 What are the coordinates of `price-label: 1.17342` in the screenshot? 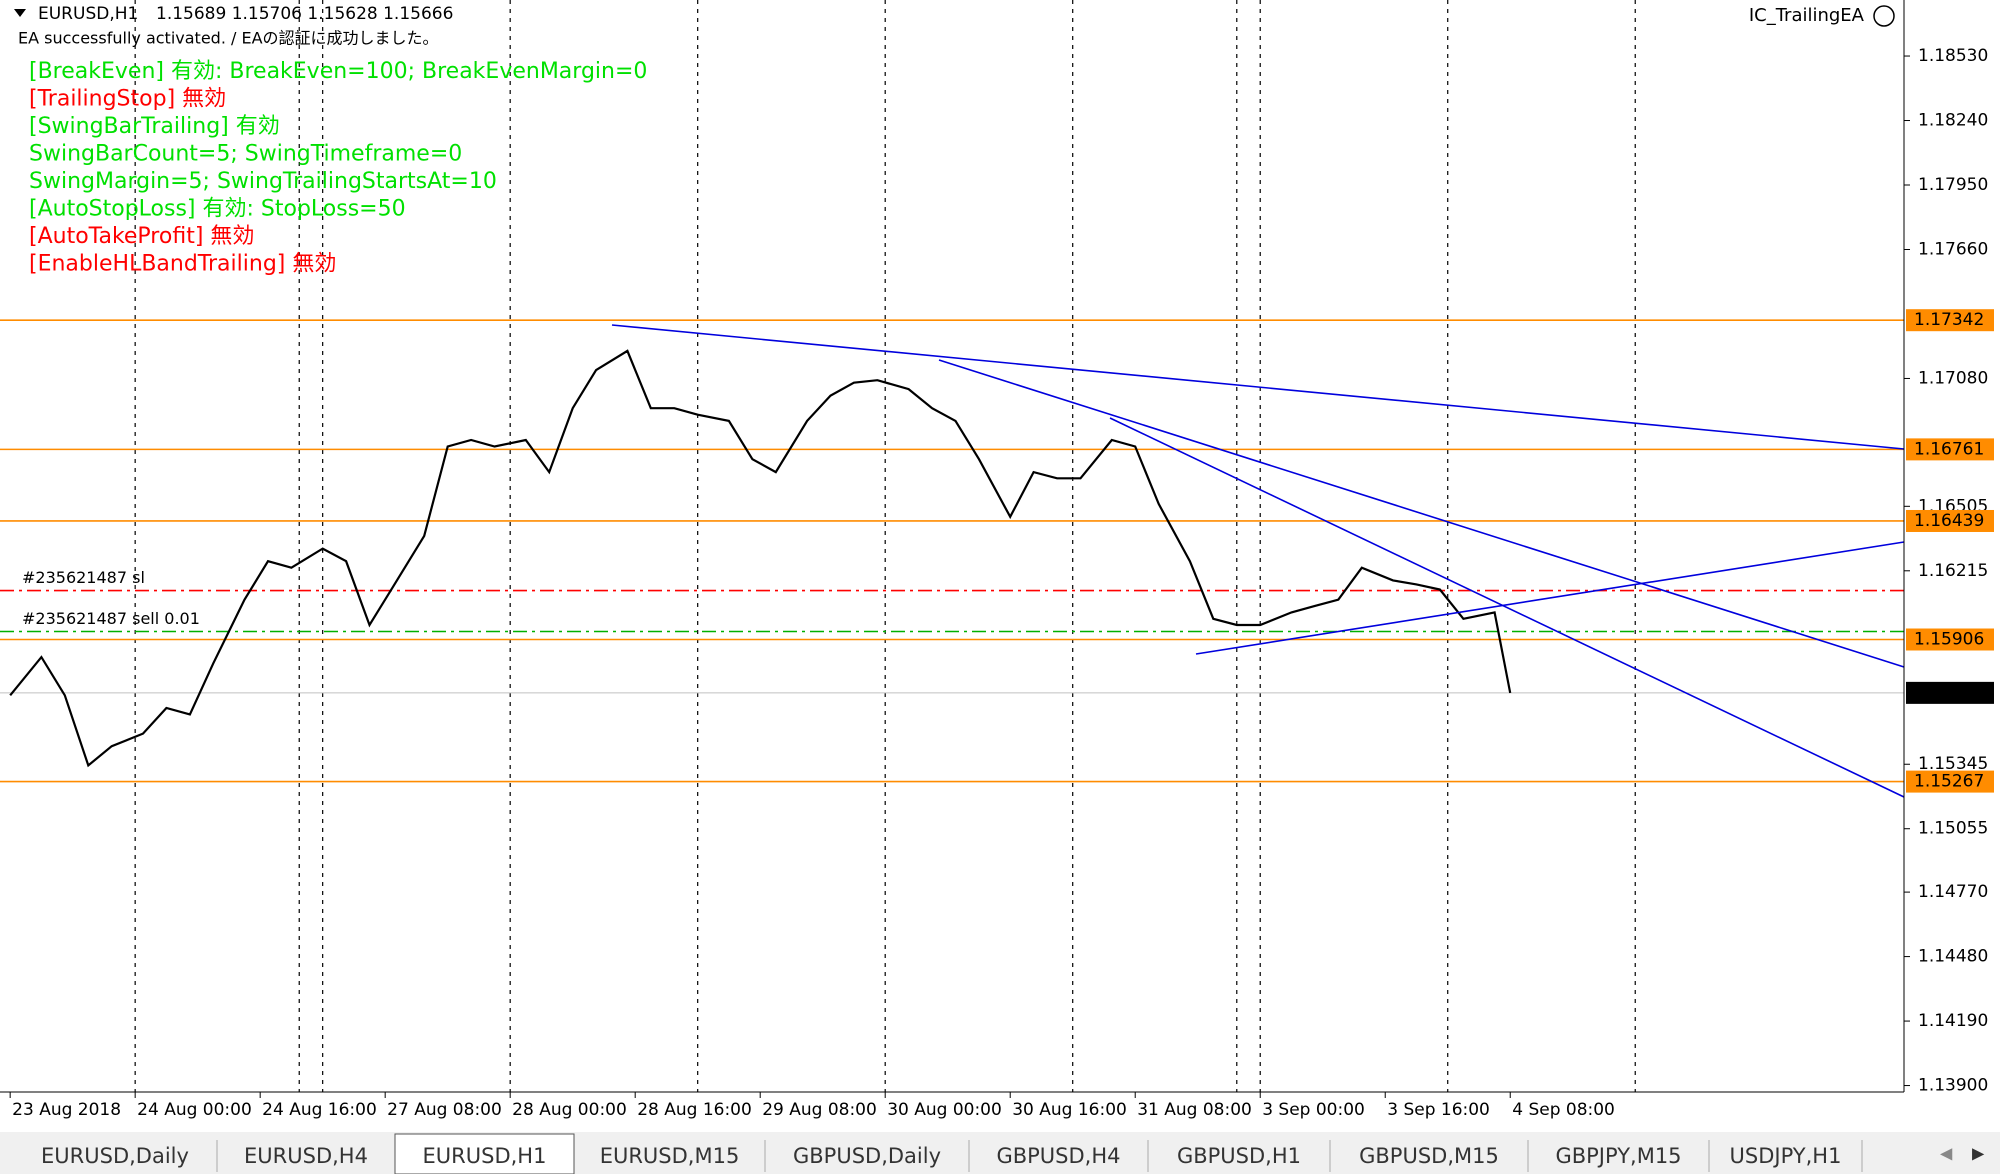 It's located at (1949, 320).